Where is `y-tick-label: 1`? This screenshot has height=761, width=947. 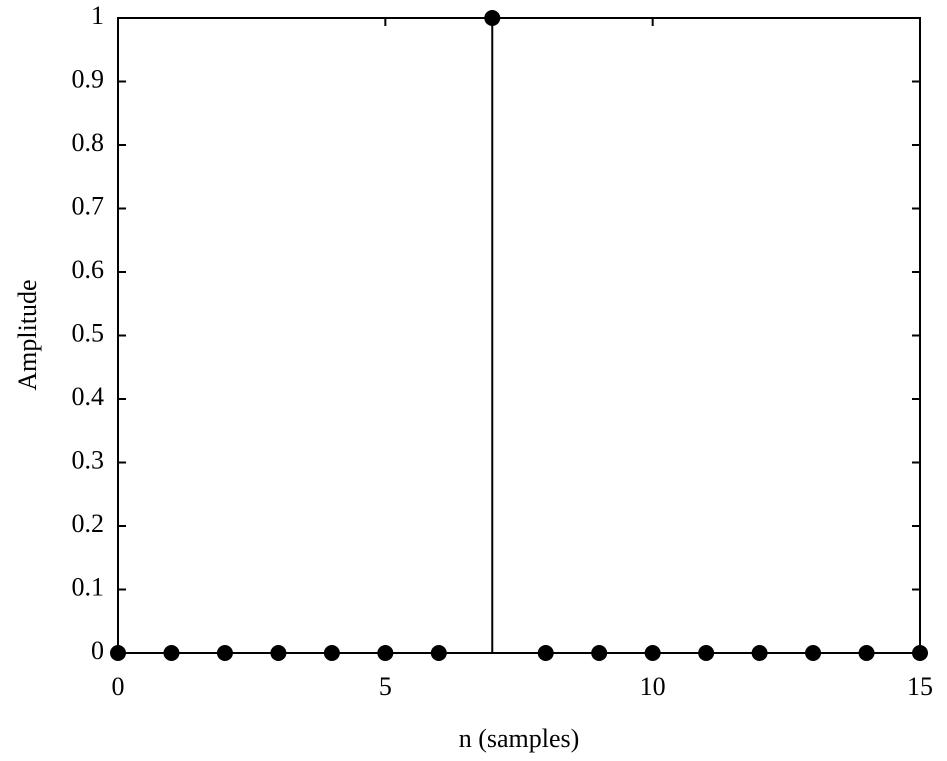 y-tick-label: 1 is located at coordinates (97, 15).